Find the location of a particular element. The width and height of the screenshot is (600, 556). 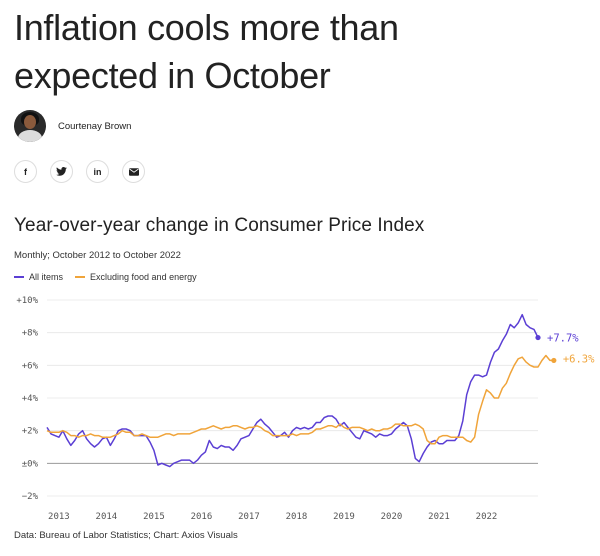

y-tick-label: +4% is located at coordinates (30, 399).